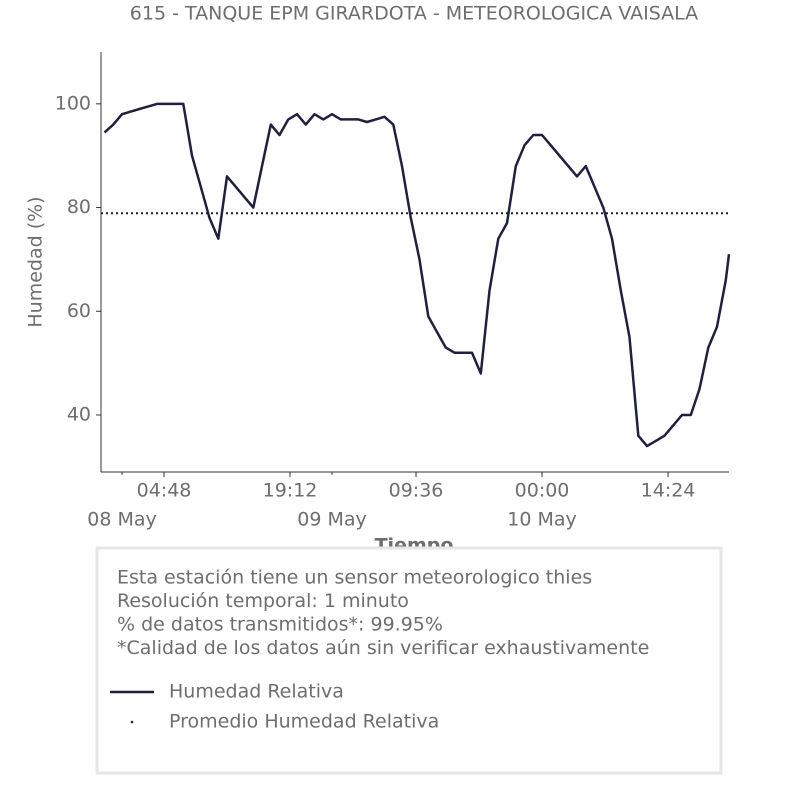 Image resolution: width=806 pixels, height=810 pixels. What do you see at coordinates (542, 491) in the screenshot?
I see `x-tick-label: 00:00` at bounding box center [542, 491].